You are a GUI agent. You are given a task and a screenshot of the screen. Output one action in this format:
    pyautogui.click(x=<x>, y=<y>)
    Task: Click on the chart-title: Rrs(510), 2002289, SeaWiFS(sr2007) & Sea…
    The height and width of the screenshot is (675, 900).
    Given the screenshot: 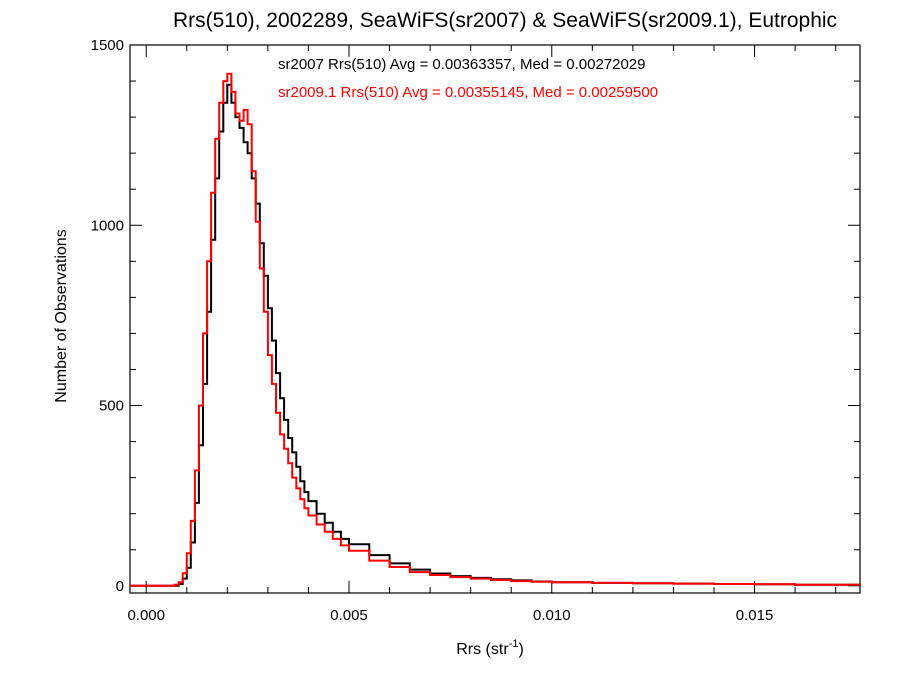 What is the action you would take?
    pyautogui.click(x=505, y=20)
    